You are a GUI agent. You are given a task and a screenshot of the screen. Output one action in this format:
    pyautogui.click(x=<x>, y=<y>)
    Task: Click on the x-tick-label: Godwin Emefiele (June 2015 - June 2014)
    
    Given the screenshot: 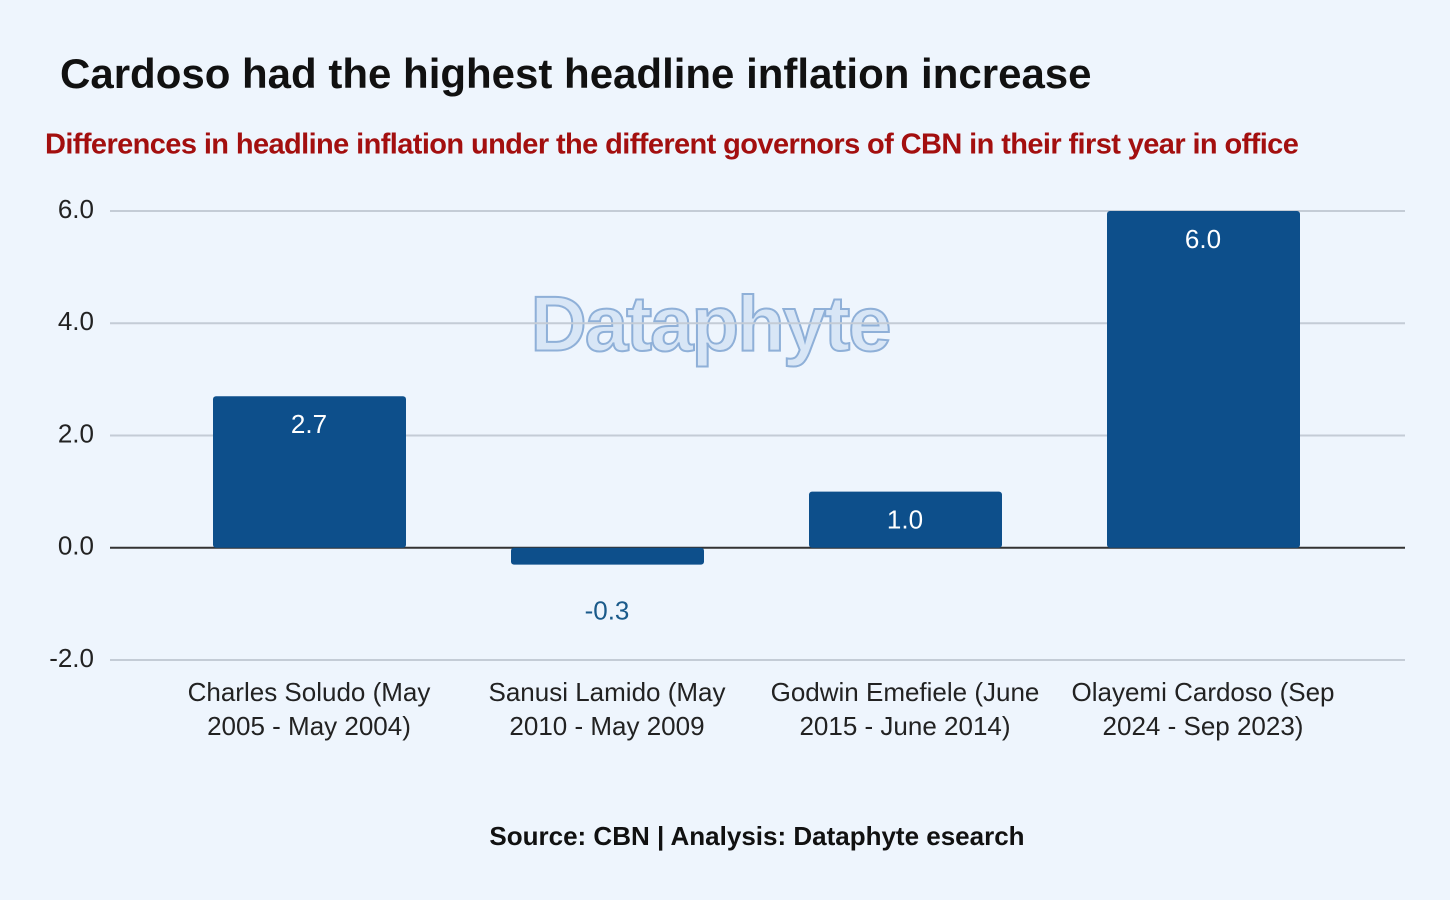 What is the action you would take?
    pyautogui.click(x=905, y=709)
    